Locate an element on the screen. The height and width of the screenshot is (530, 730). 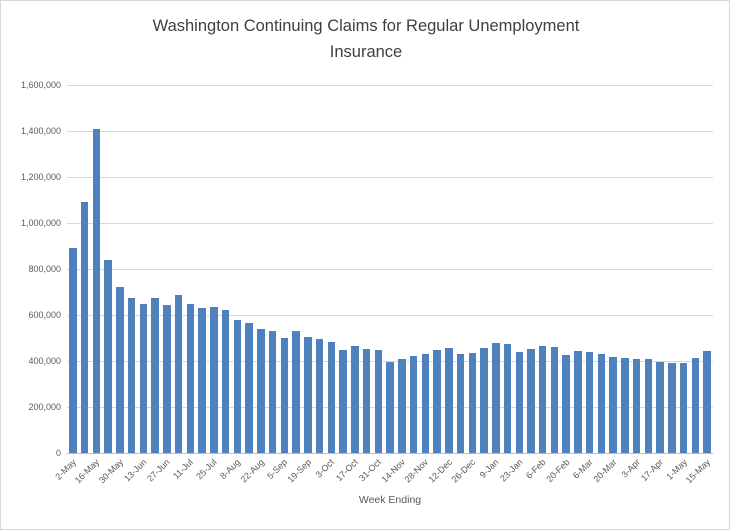
bar-26-Sep is located at coordinates (319, 395).